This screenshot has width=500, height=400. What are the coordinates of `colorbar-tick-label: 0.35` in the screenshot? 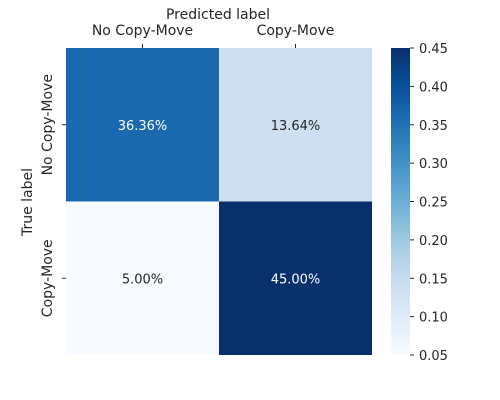 It's located at (433, 126).